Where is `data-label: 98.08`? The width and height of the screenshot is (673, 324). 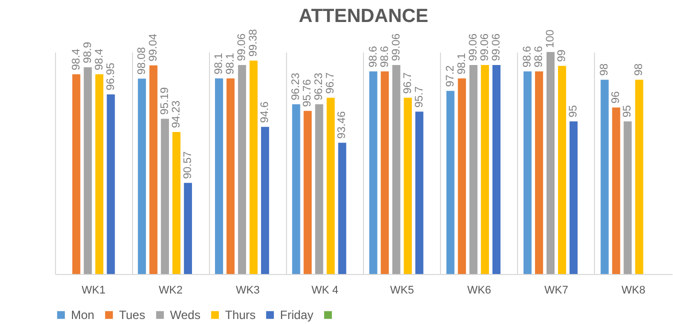
data-label: 98.08 is located at coordinates (142, 61).